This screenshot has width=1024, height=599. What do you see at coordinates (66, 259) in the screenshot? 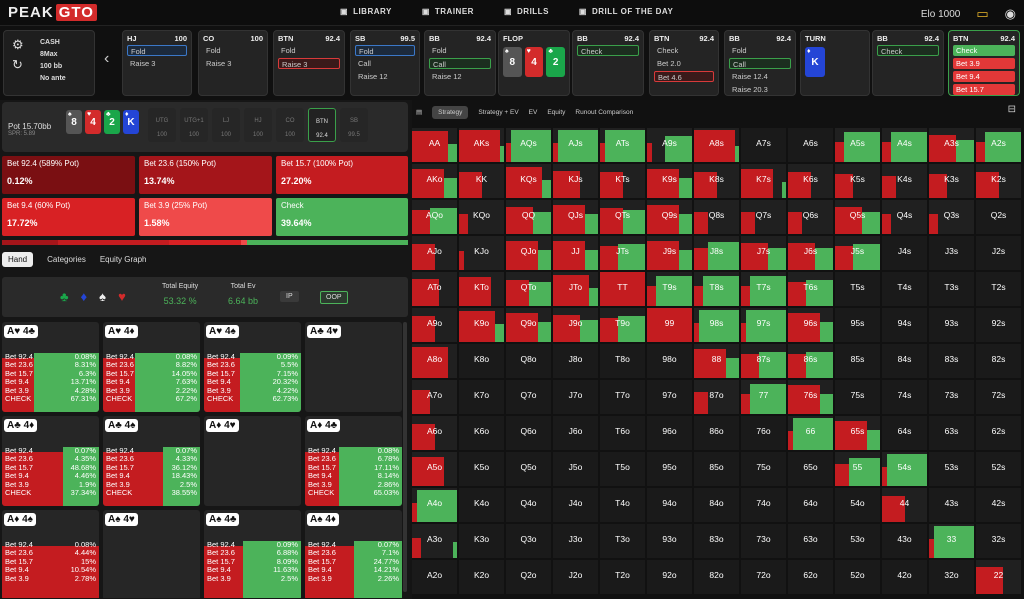
I see `tab-categories: Categories` at bounding box center [66, 259].